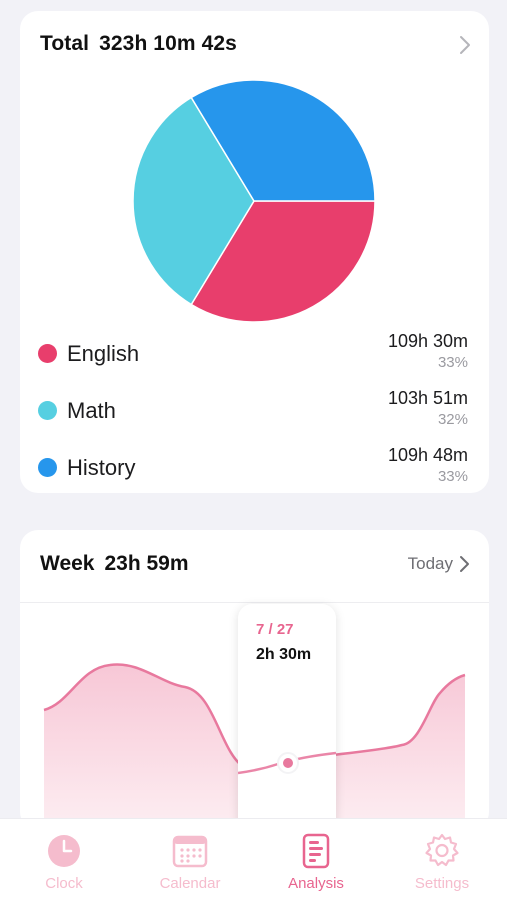  I want to click on tab-label: Calendar, so click(190, 883).